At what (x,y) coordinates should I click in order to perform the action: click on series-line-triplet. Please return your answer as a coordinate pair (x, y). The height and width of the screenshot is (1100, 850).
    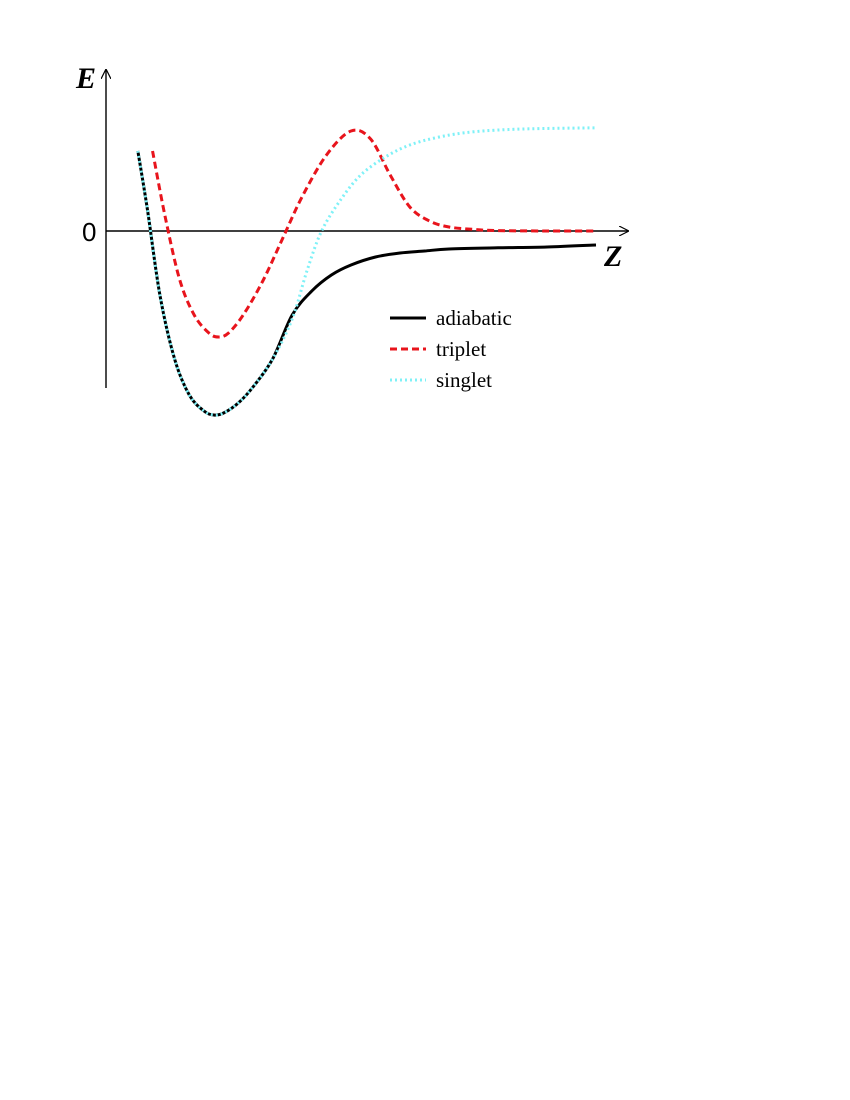
    Looking at the image, I should click on (374, 233).